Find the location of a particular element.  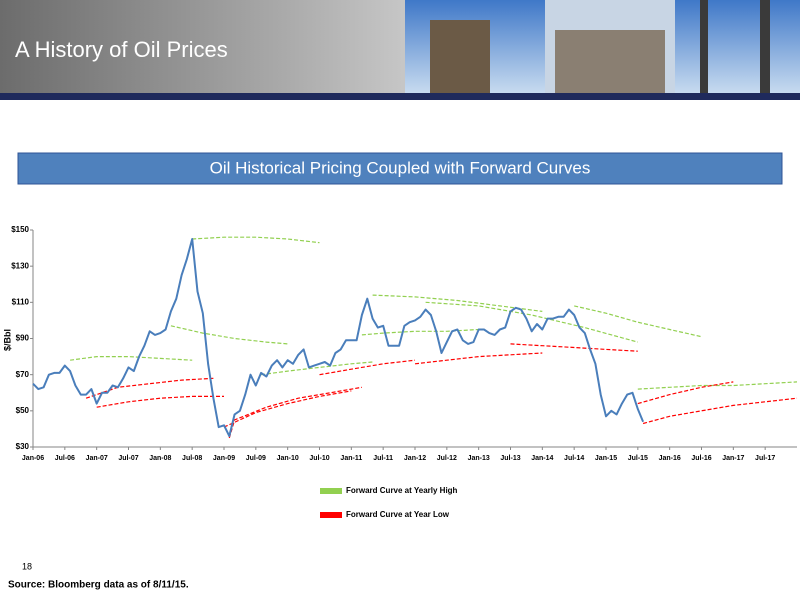

header-strip is located at coordinates (400, 96).